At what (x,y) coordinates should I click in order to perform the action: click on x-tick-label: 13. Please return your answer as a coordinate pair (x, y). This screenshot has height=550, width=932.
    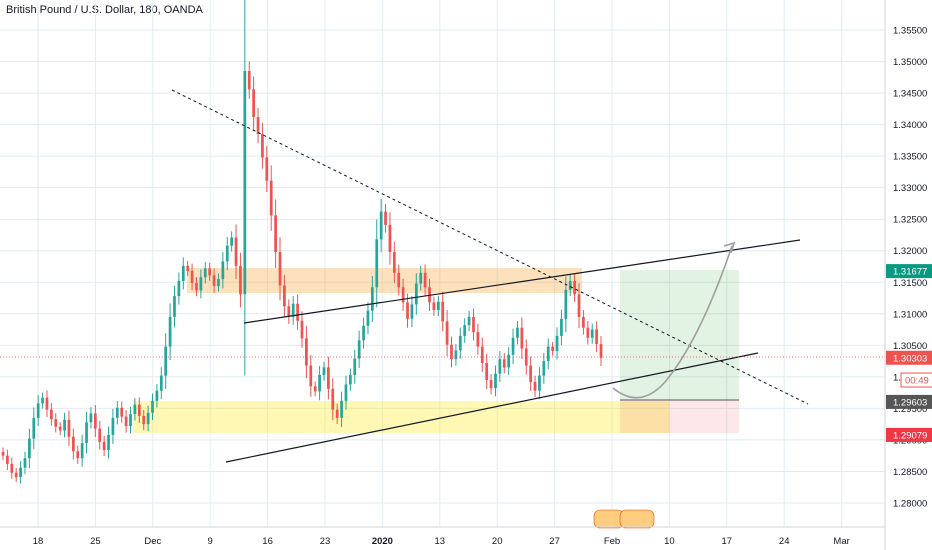
    Looking at the image, I should click on (440, 541).